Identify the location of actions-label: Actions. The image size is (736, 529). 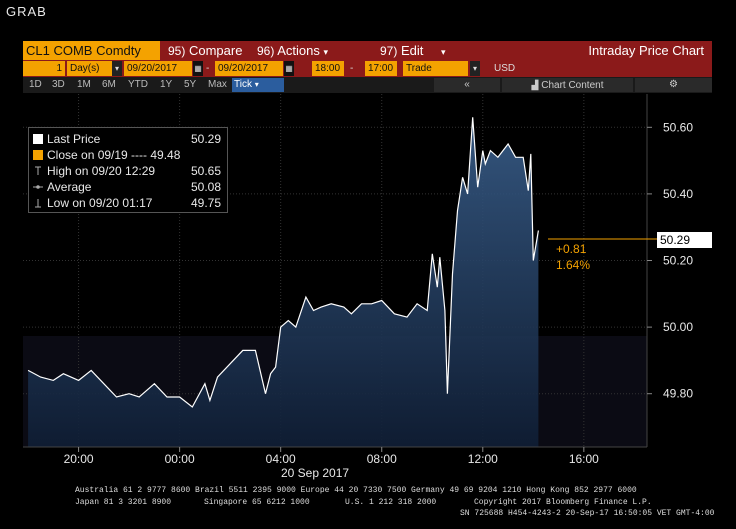
(298, 50).